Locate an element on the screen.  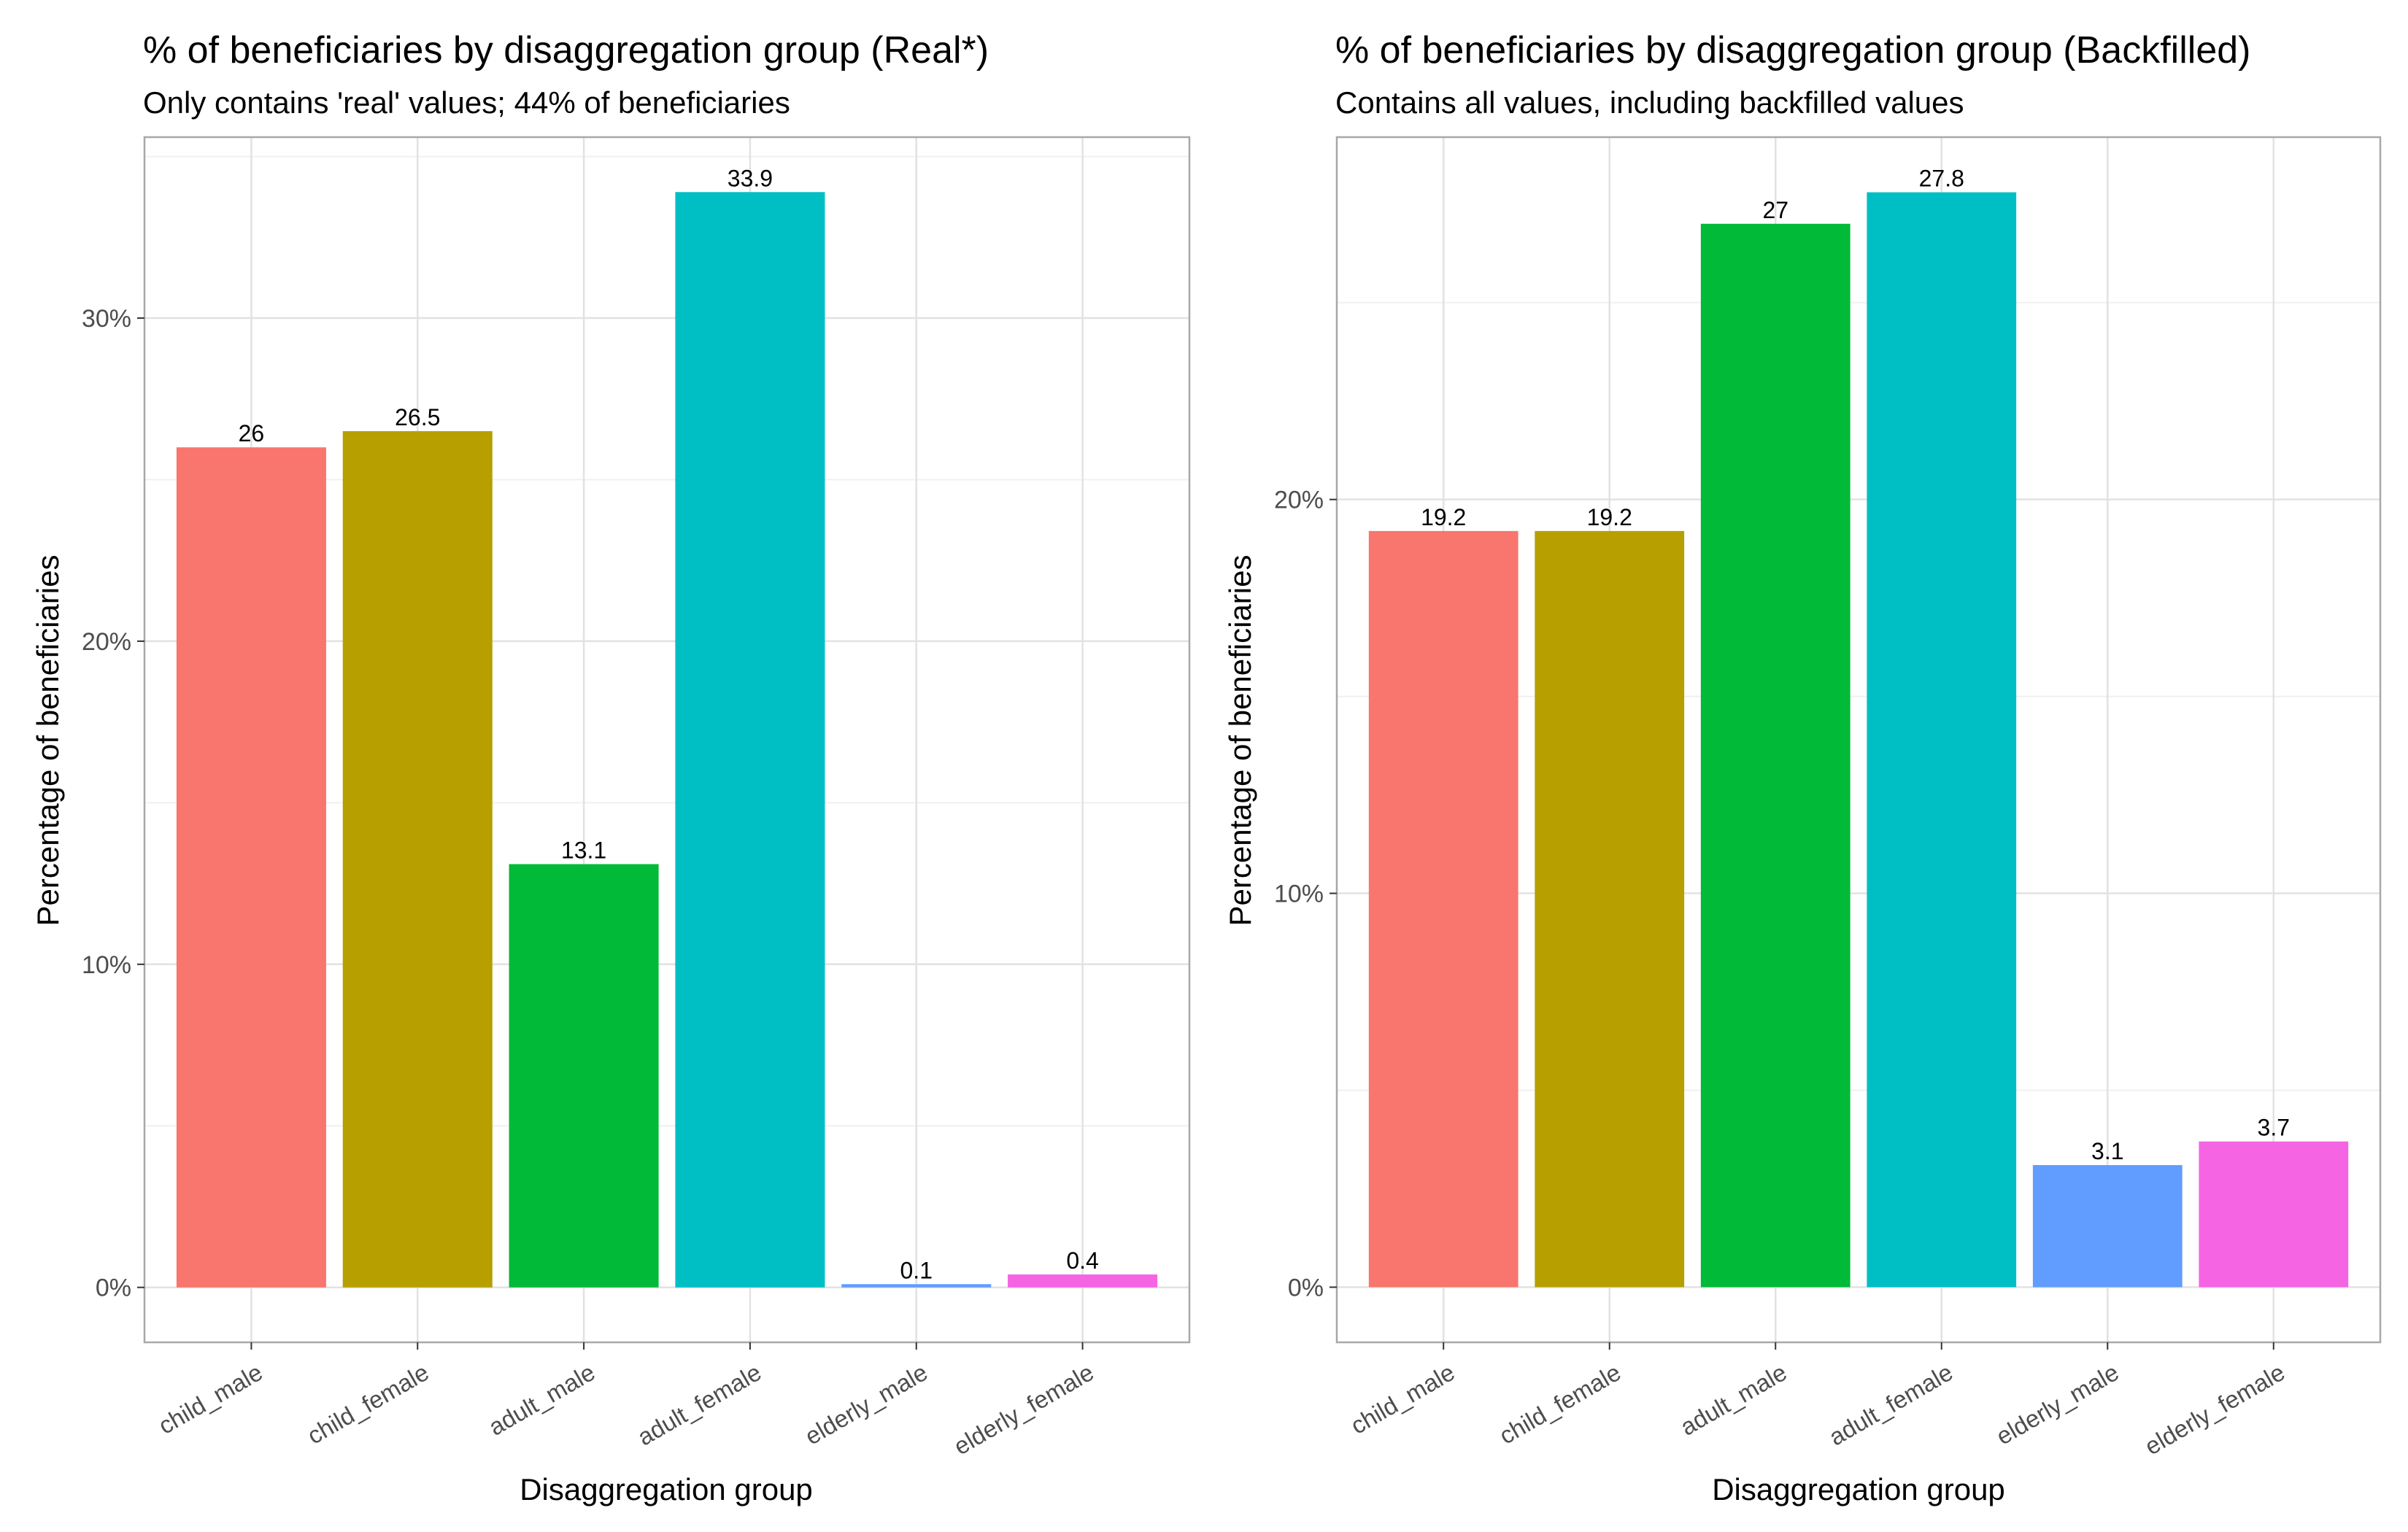
data-label: 26.5 is located at coordinates (418, 417).